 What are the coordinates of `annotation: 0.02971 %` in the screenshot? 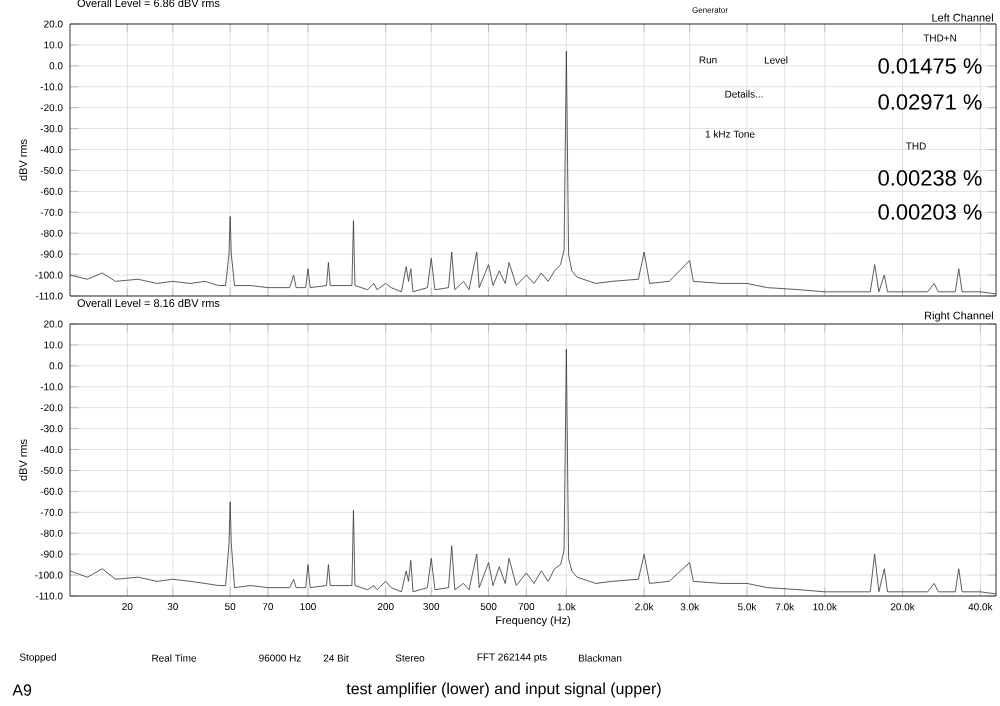 It's located at (930, 102).